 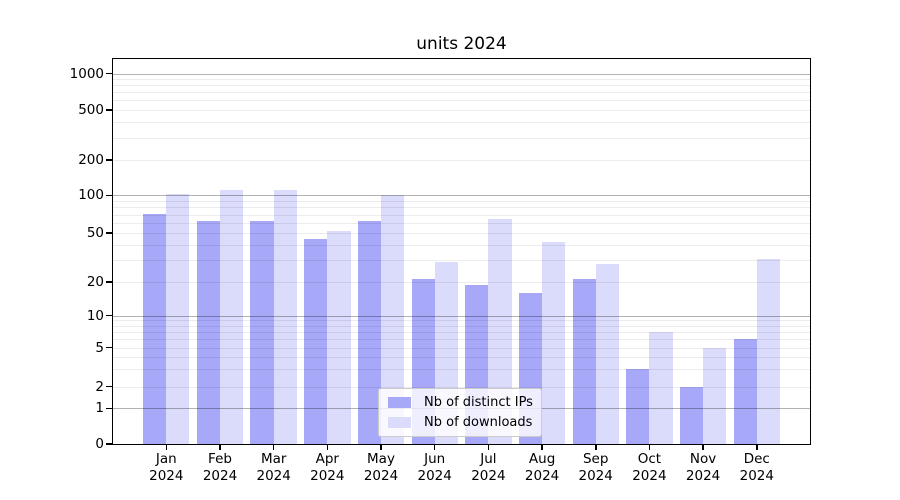 What do you see at coordinates (638, 406) in the screenshot?
I see `bar-distinct-ips-oct` at bounding box center [638, 406].